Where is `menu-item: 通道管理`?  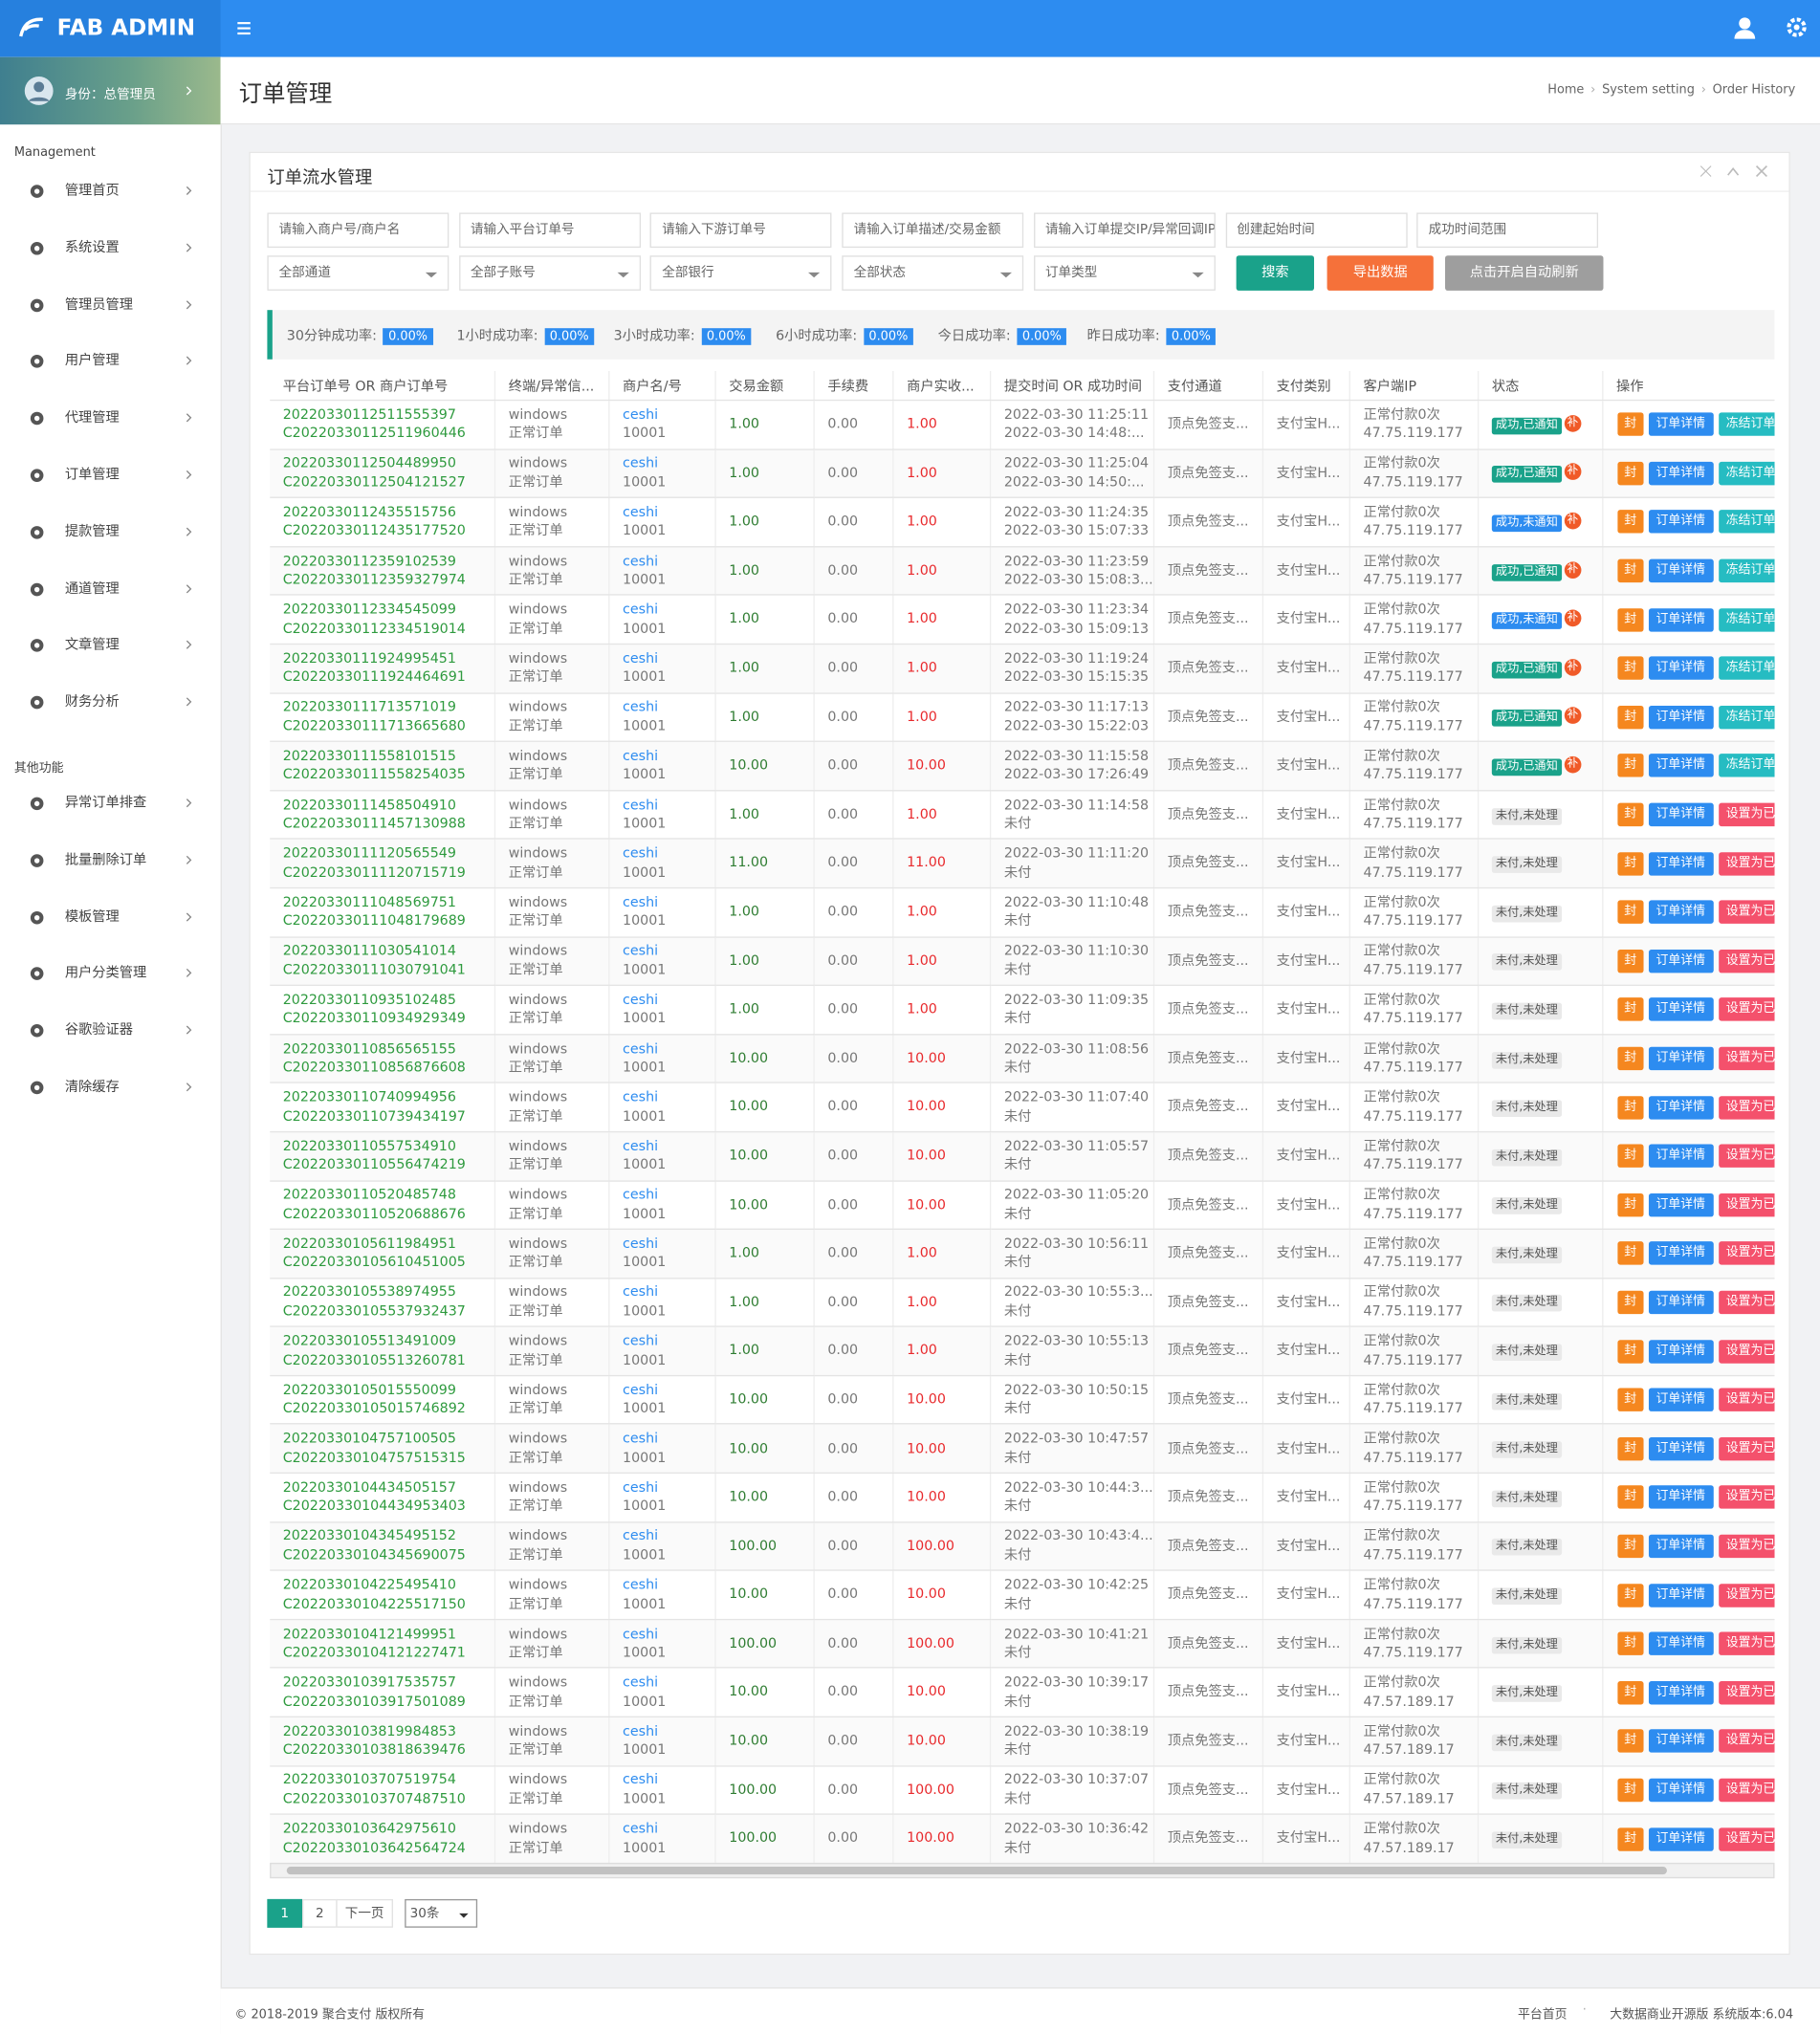 menu-item: 通道管理 is located at coordinates (111, 588).